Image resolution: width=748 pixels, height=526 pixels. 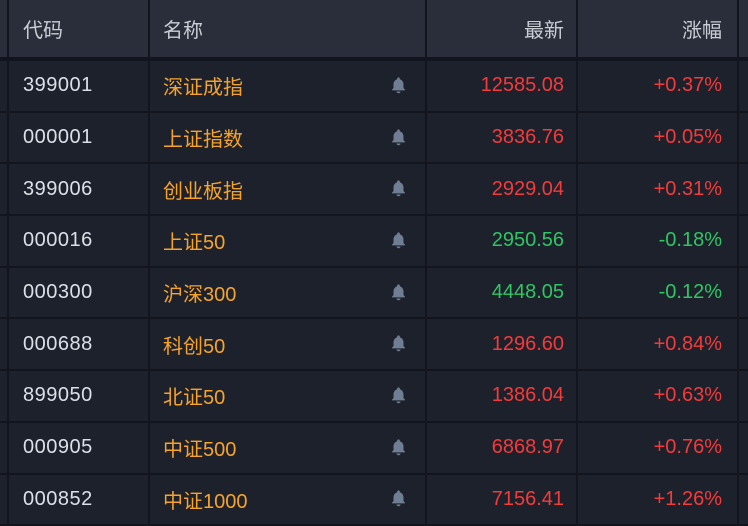 What do you see at coordinates (502, 138) in the screenshot?
I see `latest-price: 3836.76` at bounding box center [502, 138].